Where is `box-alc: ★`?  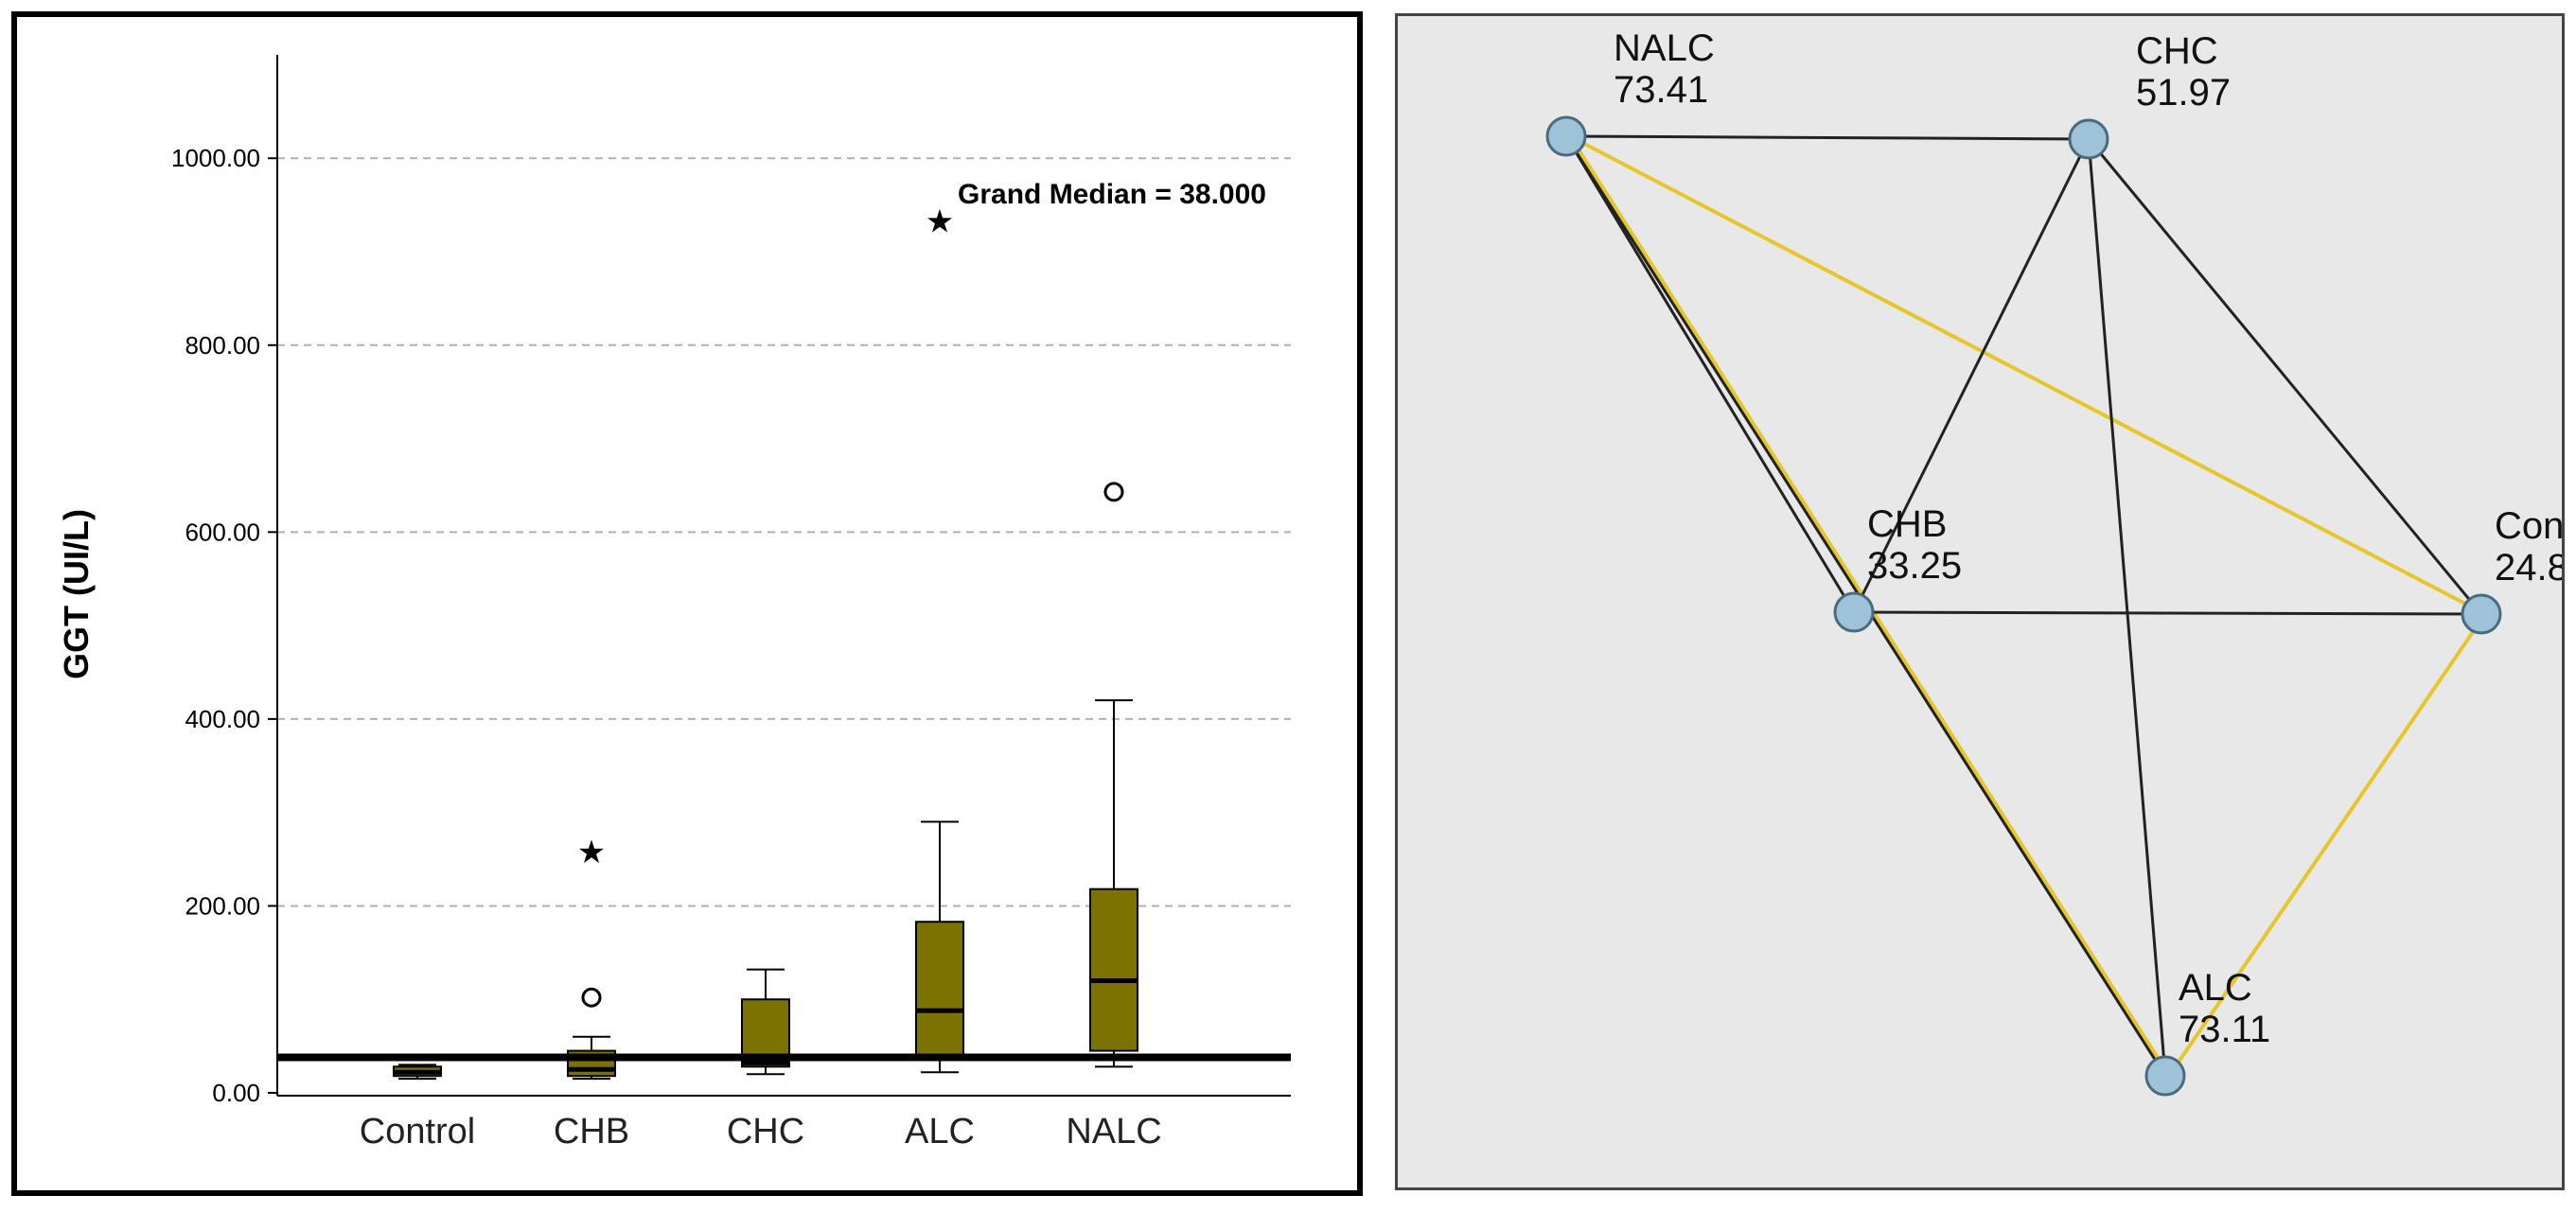 box-alc: ★ is located at coordinates (939, 638).